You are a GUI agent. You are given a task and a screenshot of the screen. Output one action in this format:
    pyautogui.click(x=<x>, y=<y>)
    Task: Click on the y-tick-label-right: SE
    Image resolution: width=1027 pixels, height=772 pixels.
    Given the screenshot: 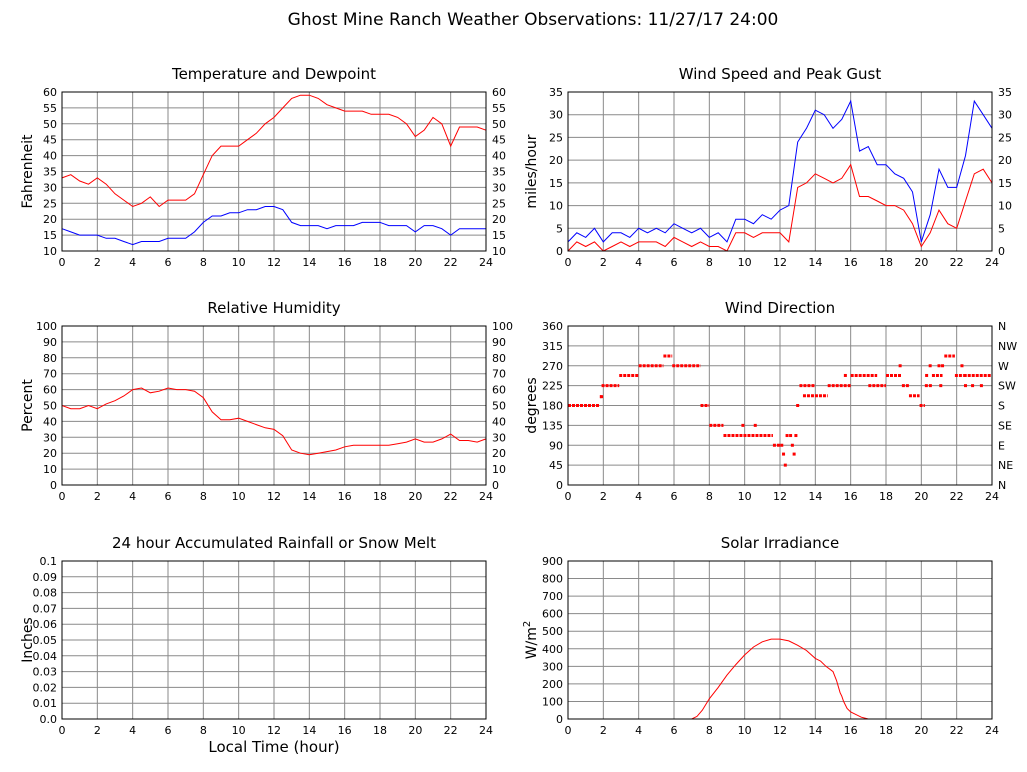 What is the action you would take?
    pyautogui.click(x=1005, y=425)
    